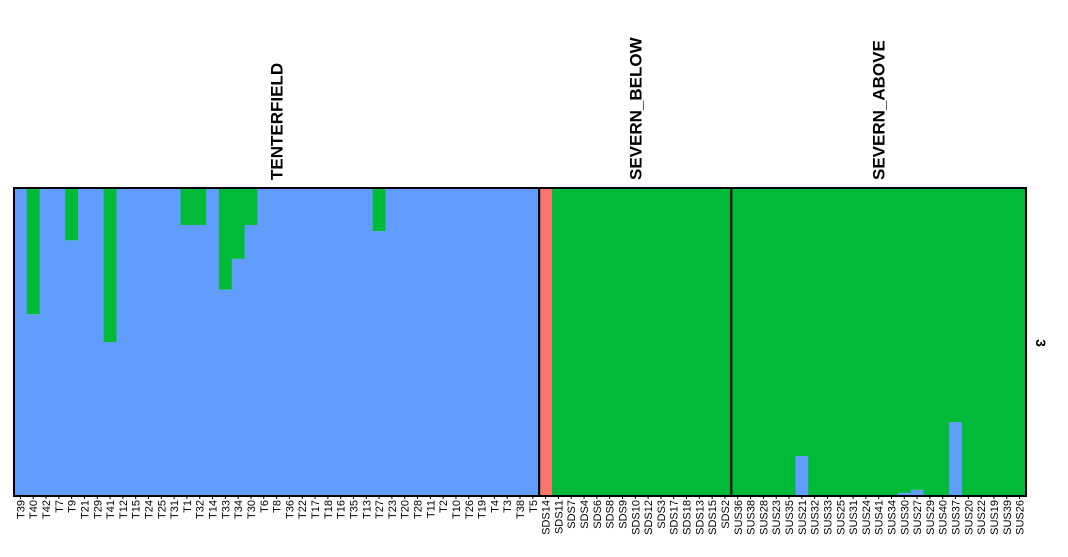 This screenshot has width=1068, height=557. Describe the element at coordinates (508, 506) in the screenshot. I see `x-tick-label: T3` at that location.